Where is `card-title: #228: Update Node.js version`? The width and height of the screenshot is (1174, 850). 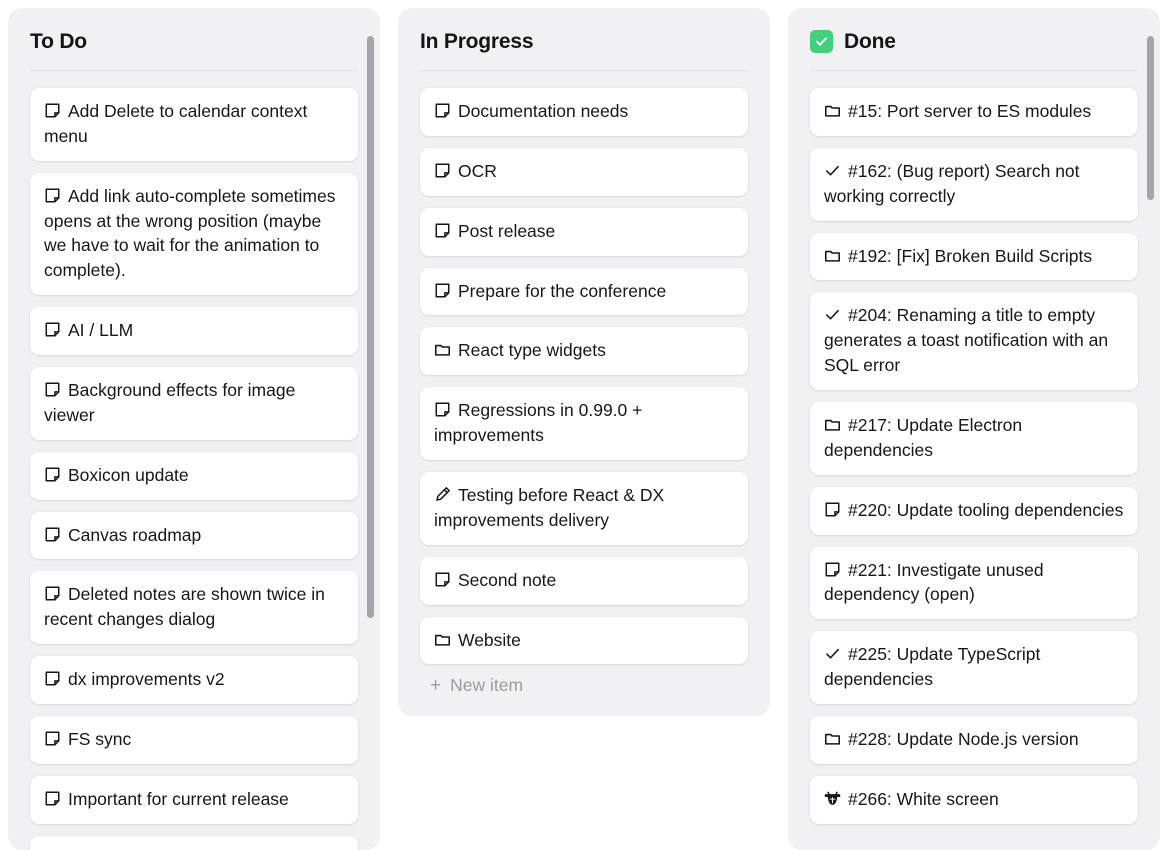
card-title: #228: Update Node.js version is located at coordinates (963, 738).